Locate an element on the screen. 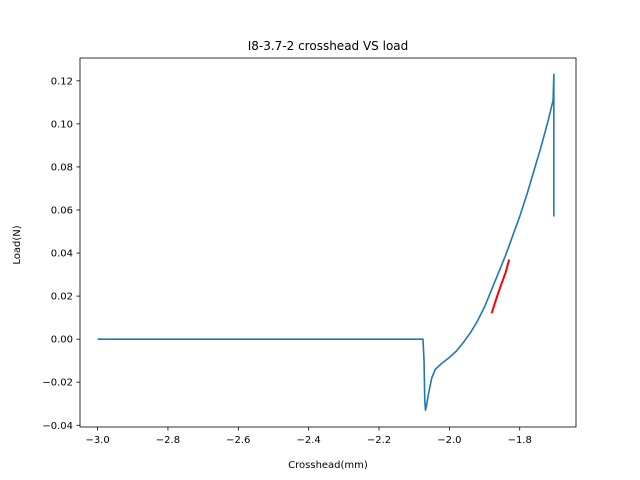  y-tick-label: −0.04 is located at coordinates (57, 426).